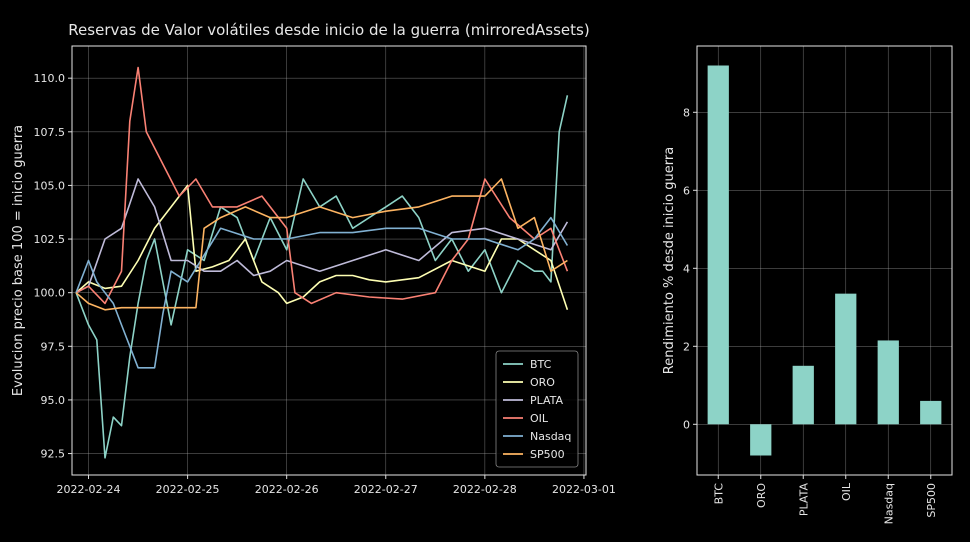 The height and width of the screenshot is (542, 970). I want to click on y-tick-label: 4, so click(686, 268).